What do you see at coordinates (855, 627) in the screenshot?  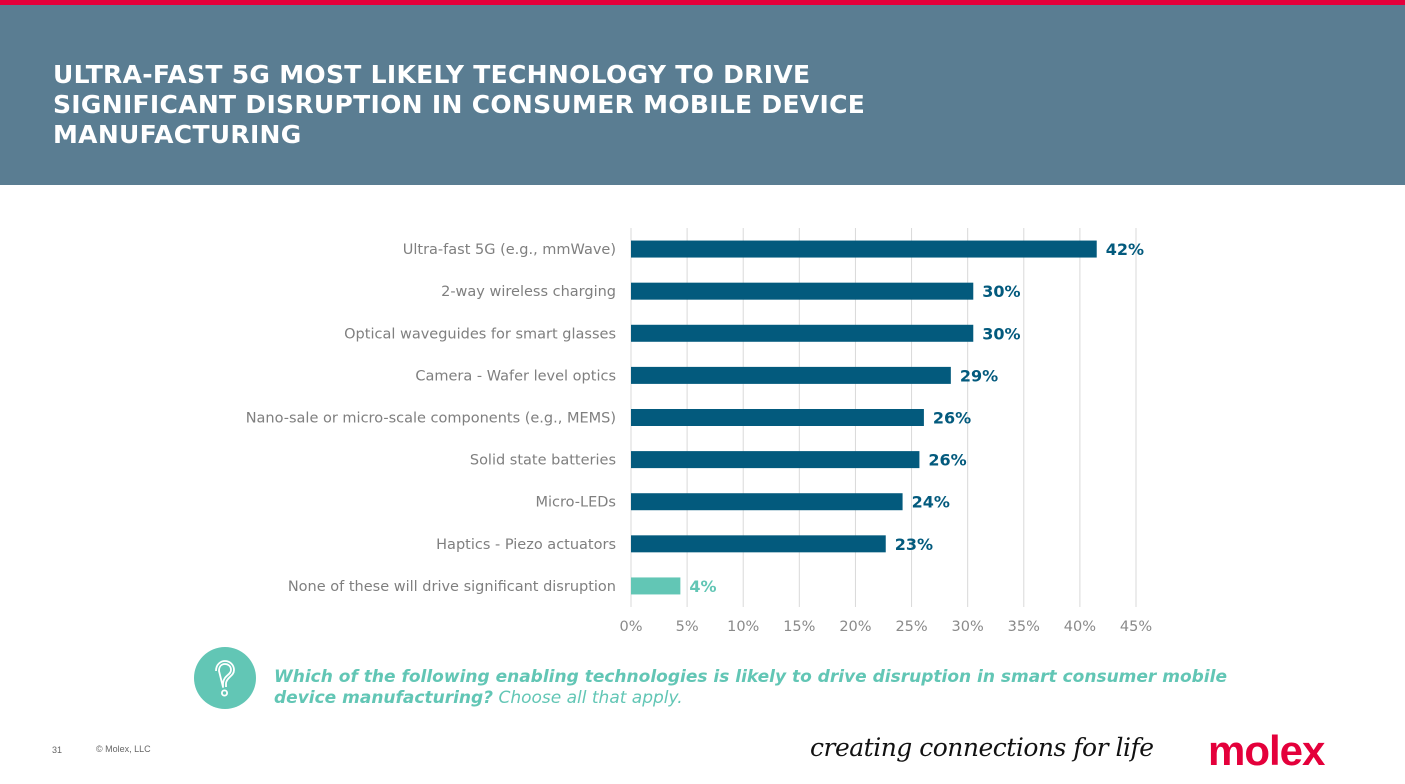 I see `x-tick-label: 20%` at bounding box center [855, 627].